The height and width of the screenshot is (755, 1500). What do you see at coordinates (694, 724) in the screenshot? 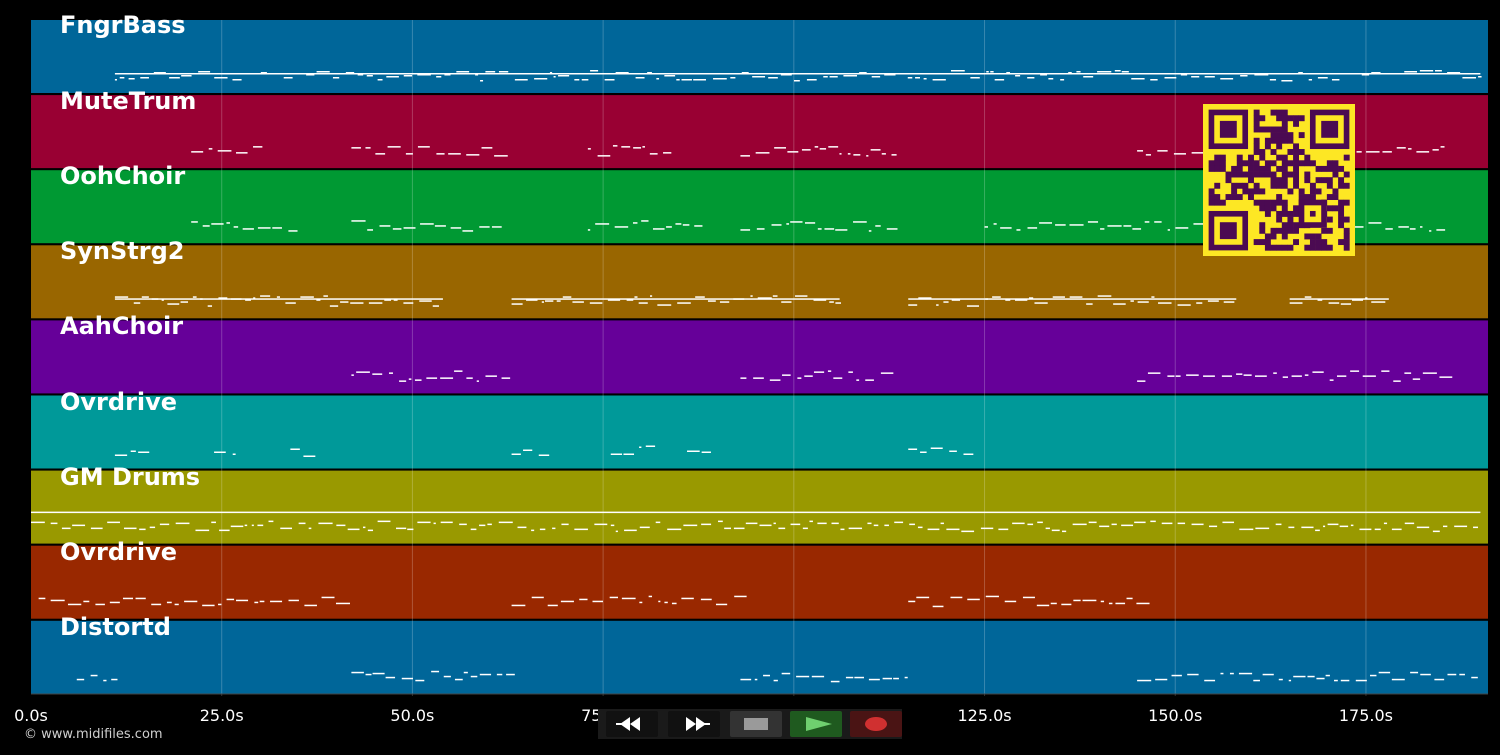
I see `fast-forward-button` at bounding box center [694, 724].